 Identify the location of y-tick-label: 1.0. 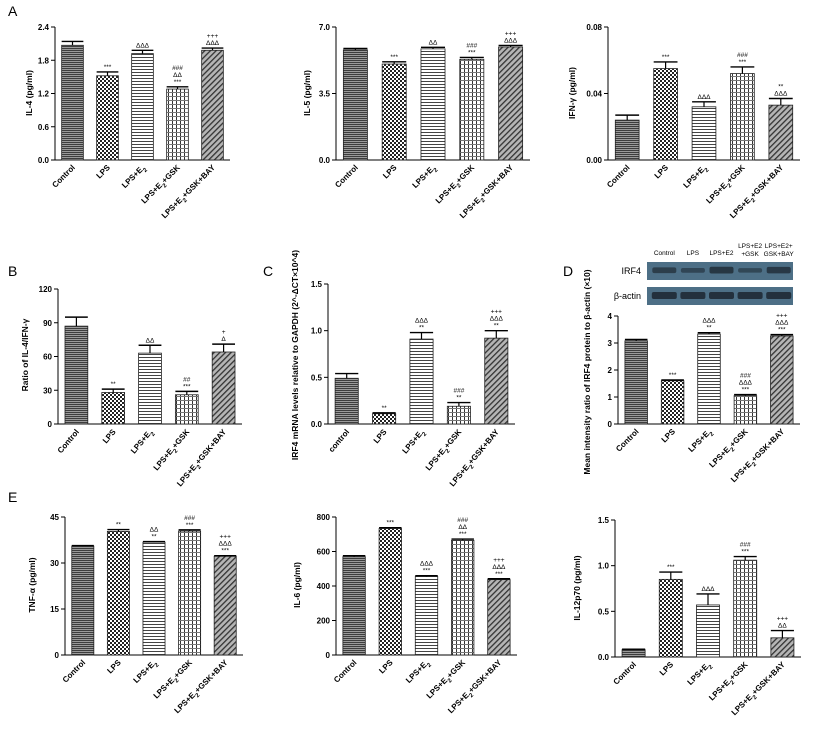
(604, 566).